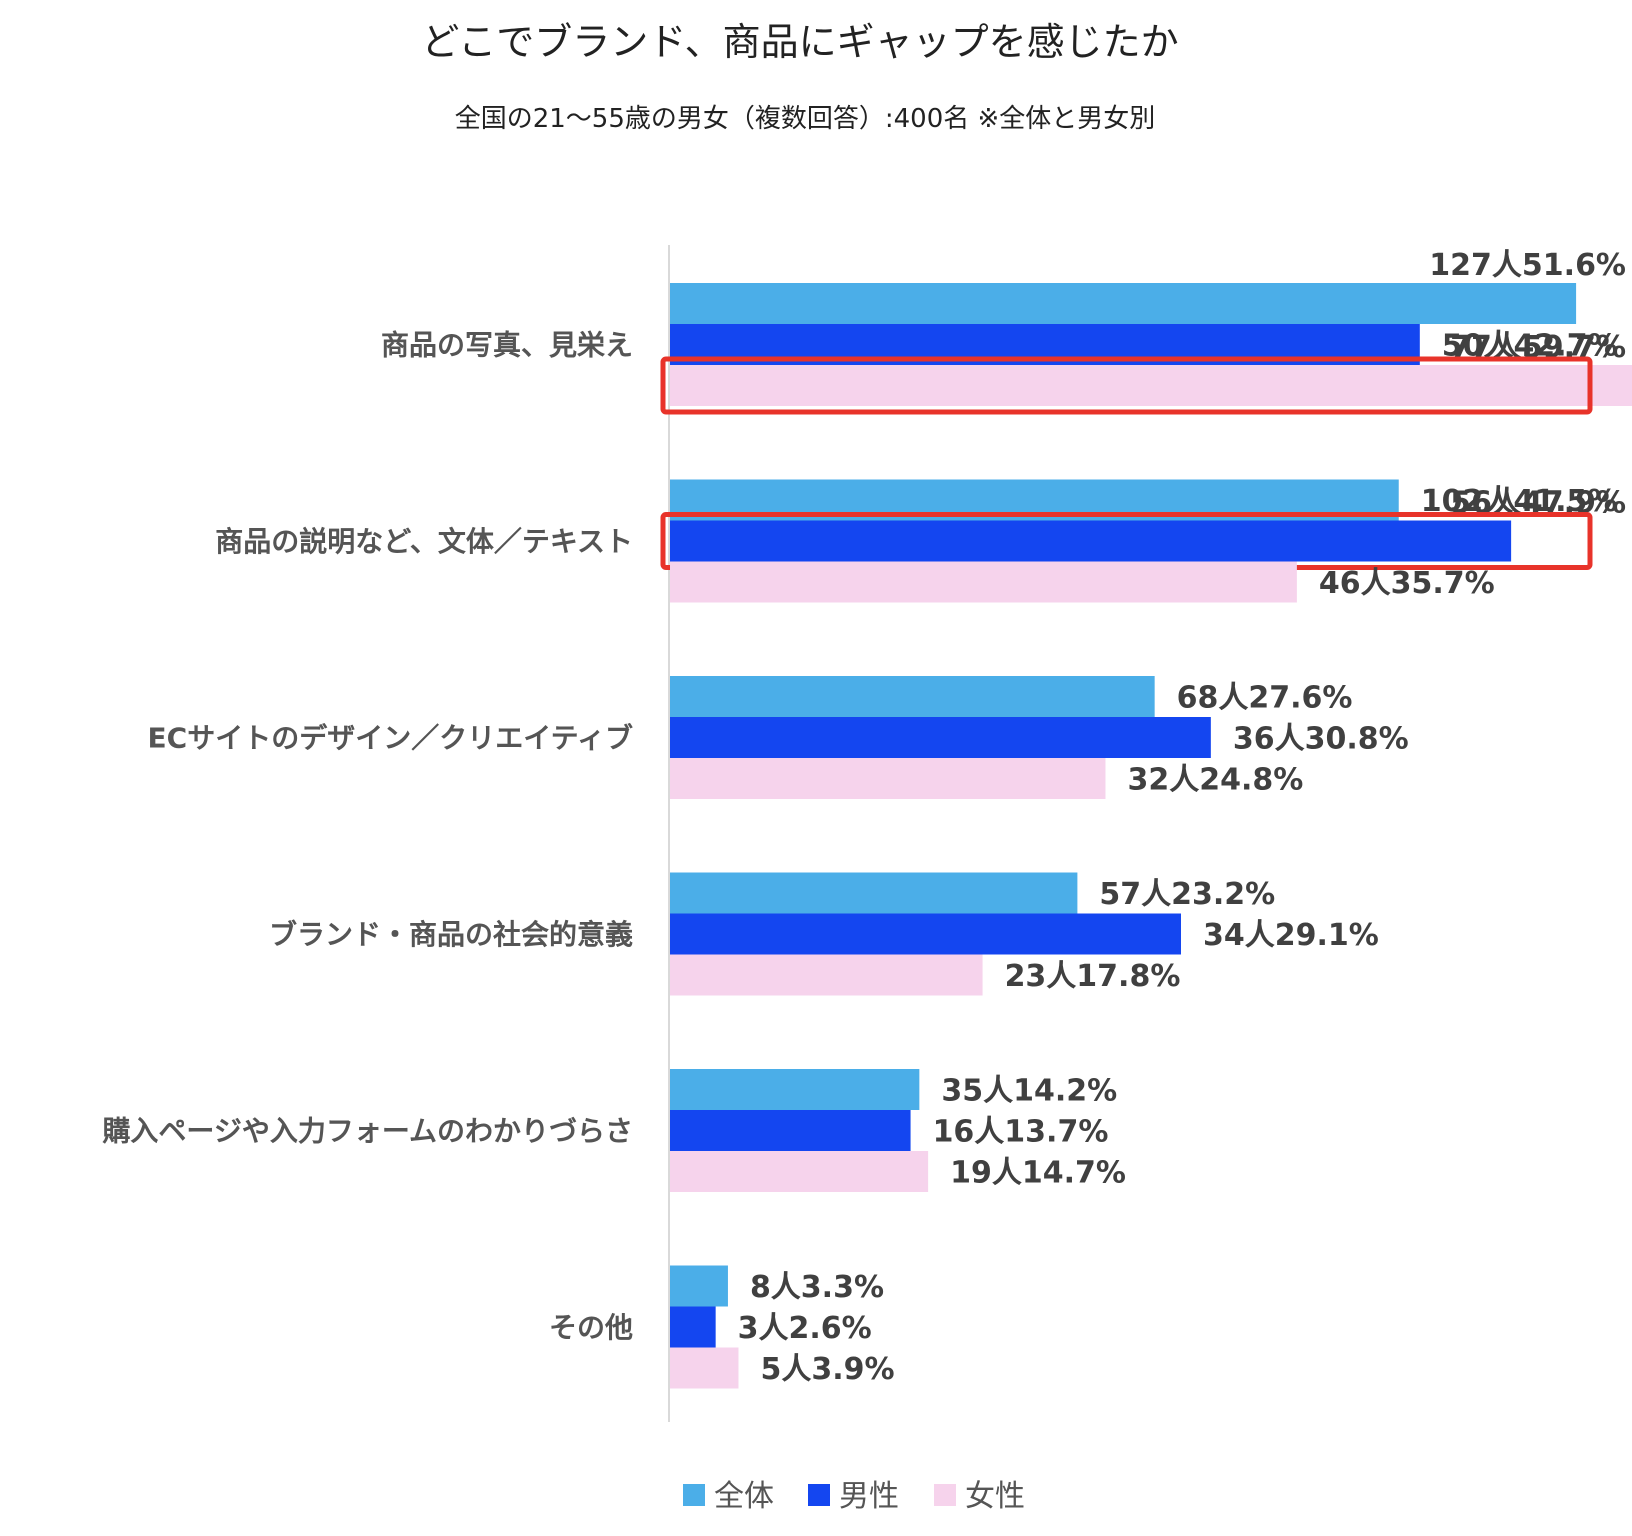 The height and width of the screenshot is (1536, 1632). Describe the element at coordinates (1407, 583) in the screenshot. I see `data-label: 46人35.7%` at that location.